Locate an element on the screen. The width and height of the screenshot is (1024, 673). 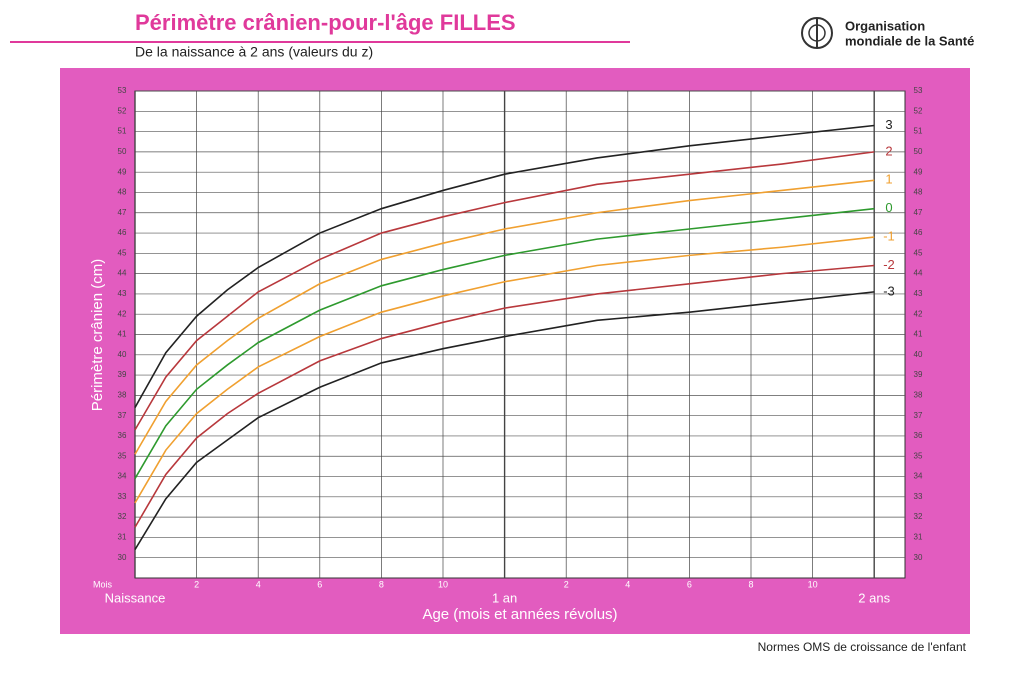
x-tick-label: Naissance is located at coordinates (135, 597).